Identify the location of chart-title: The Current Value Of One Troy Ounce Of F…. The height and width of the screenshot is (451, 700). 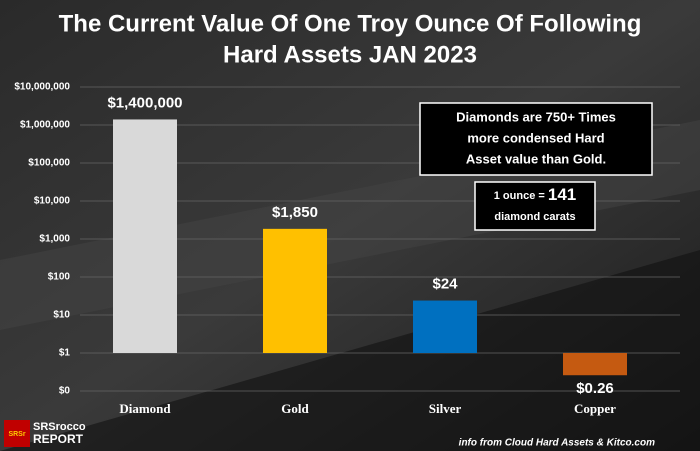
(350, 23).